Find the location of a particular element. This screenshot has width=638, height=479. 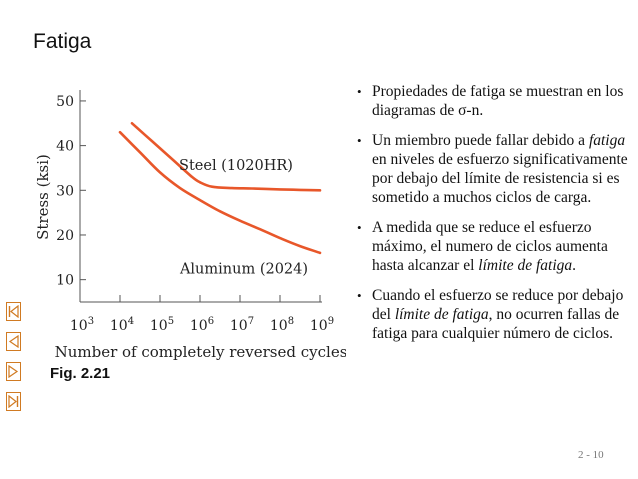

x-tick-label: 10⁵ is located at coordinates (162, 325).